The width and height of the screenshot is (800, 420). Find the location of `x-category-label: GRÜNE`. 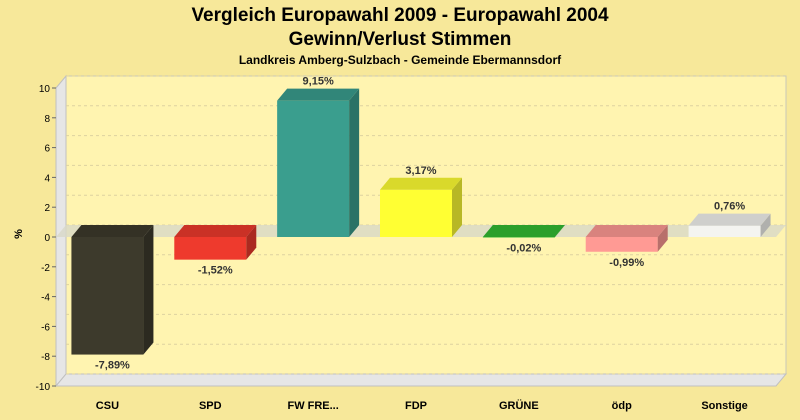

x-category-label: GRÜNE is located at coordinates (519, 405).